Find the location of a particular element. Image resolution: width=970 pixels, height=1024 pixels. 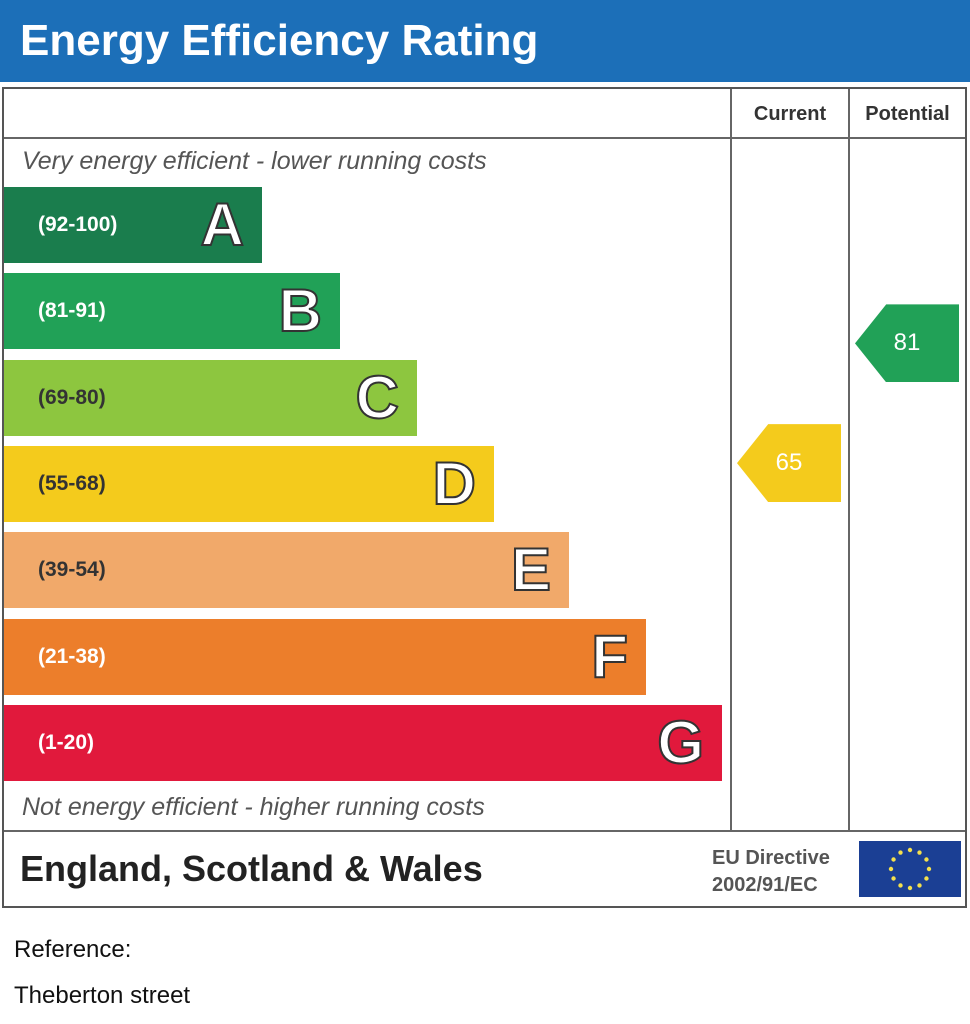

band-bar-d: (55-68) D is located at coordinates (249, 483).